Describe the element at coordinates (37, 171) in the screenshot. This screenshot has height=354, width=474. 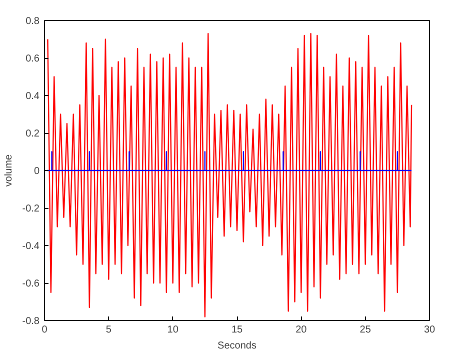
I see `y-tick-label: 0` at that location.